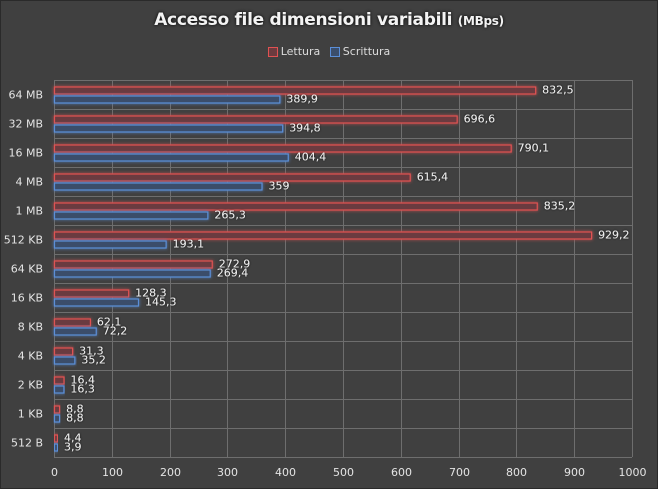 This screenshot has height=489, width=658. I want to click on data-label-scrittura: 269,4, so click(233, 273).